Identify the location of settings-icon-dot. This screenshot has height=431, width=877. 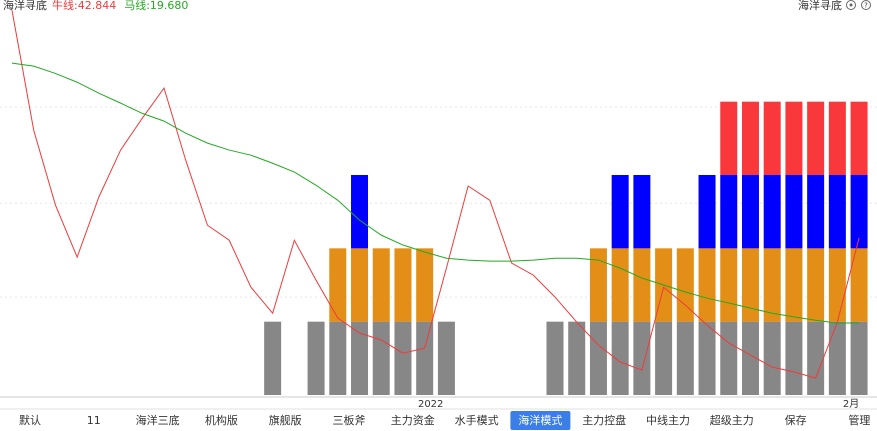
(851, 5).